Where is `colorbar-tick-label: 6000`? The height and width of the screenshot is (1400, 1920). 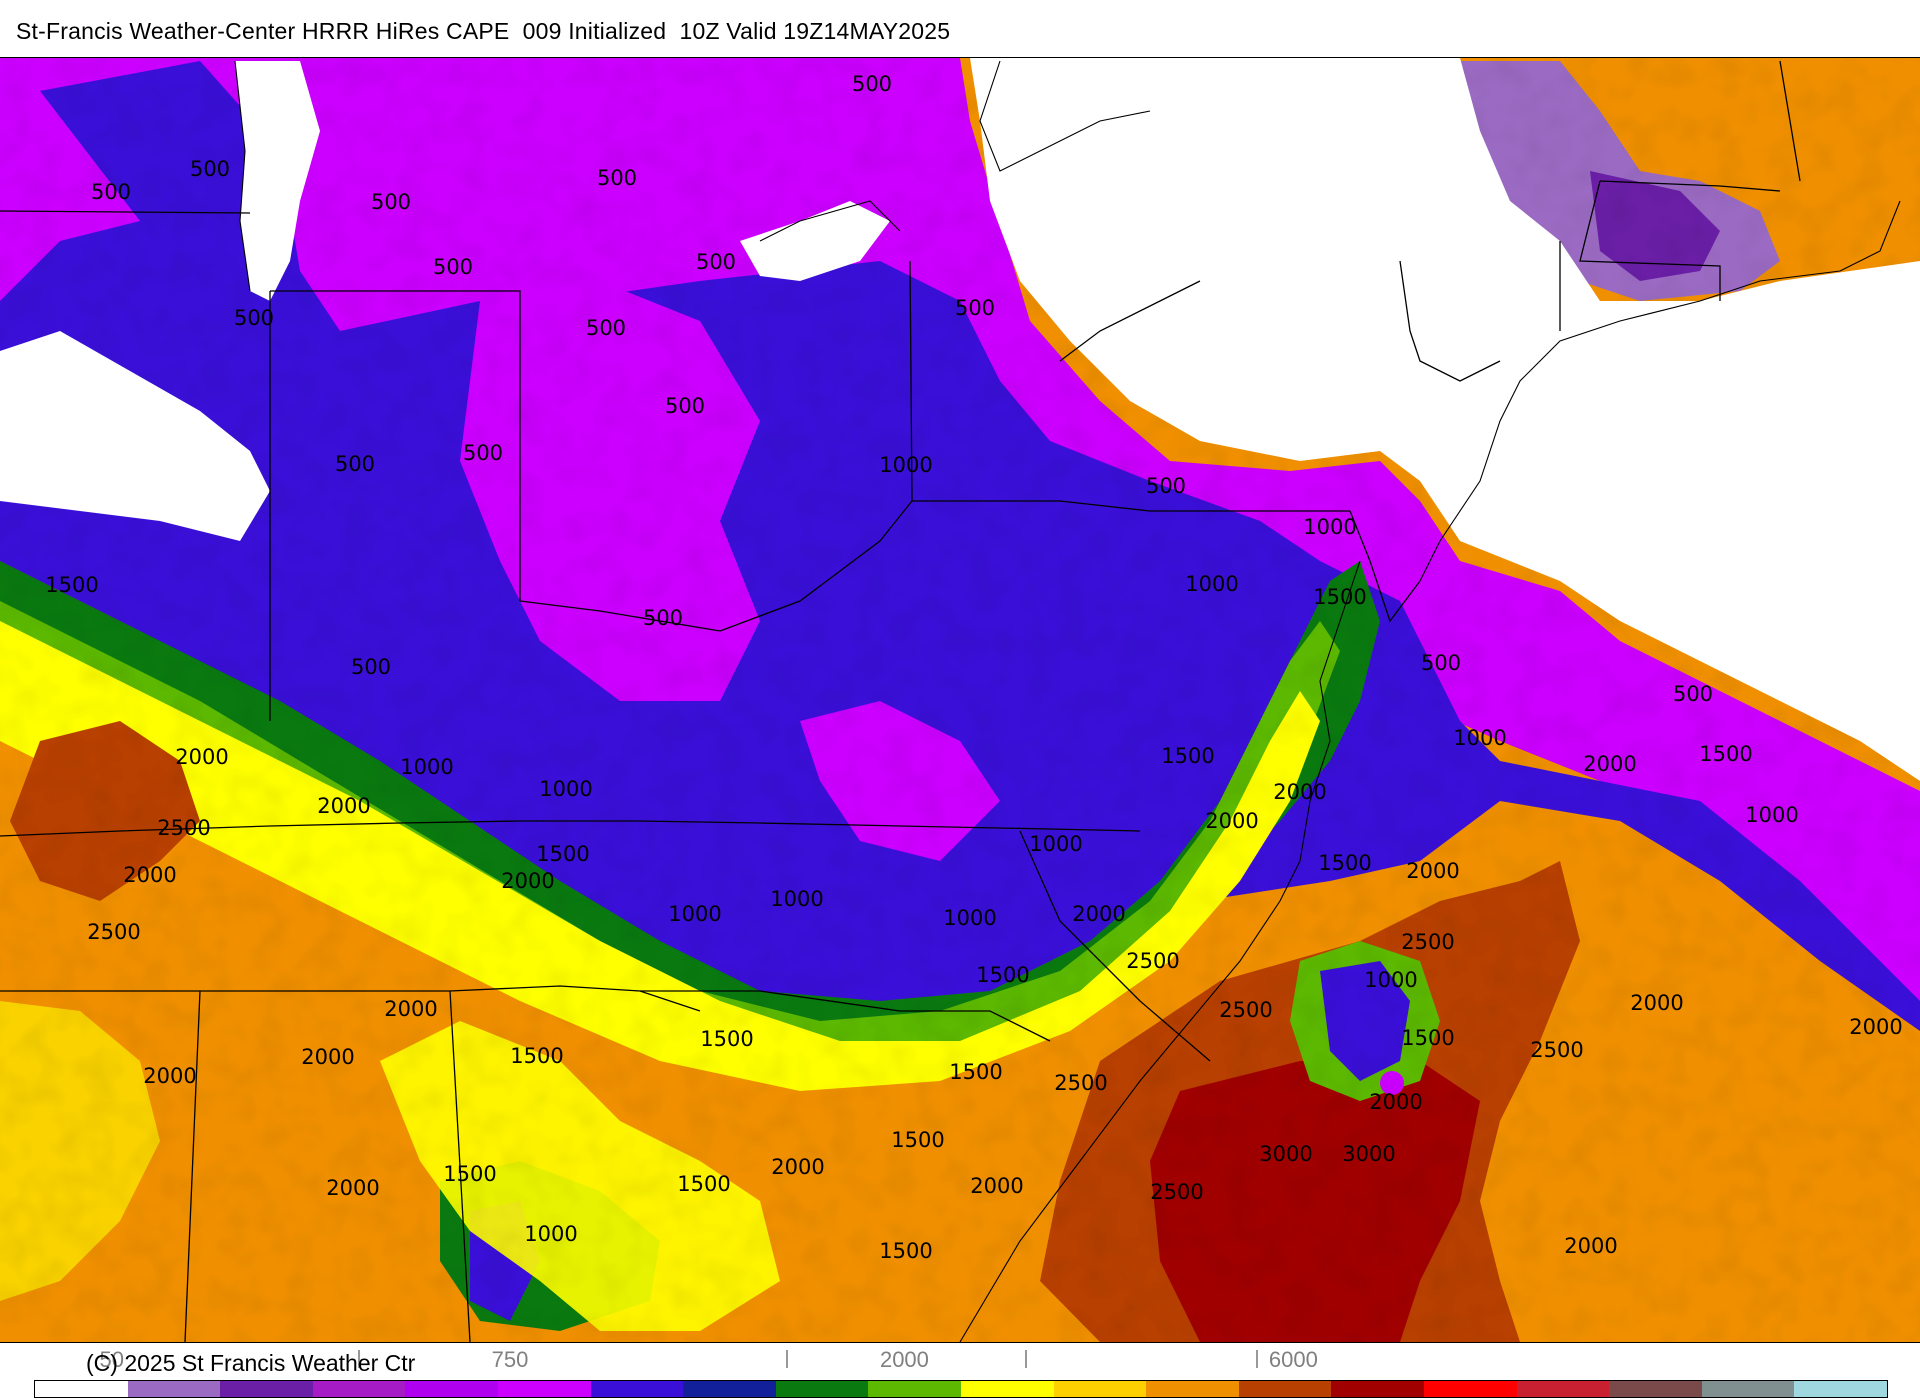
colorbar-tick-label: 6000 is located at coordinates (1293, 1359).